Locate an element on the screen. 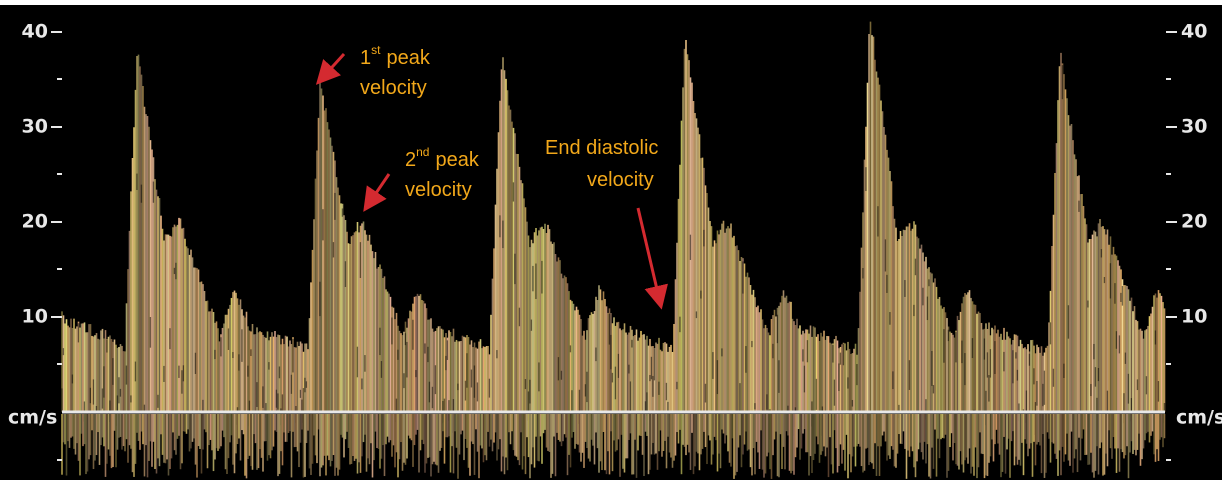 The image size is (1222, 480). annotation-text: End diastolic is located at coordinates (601, 148).